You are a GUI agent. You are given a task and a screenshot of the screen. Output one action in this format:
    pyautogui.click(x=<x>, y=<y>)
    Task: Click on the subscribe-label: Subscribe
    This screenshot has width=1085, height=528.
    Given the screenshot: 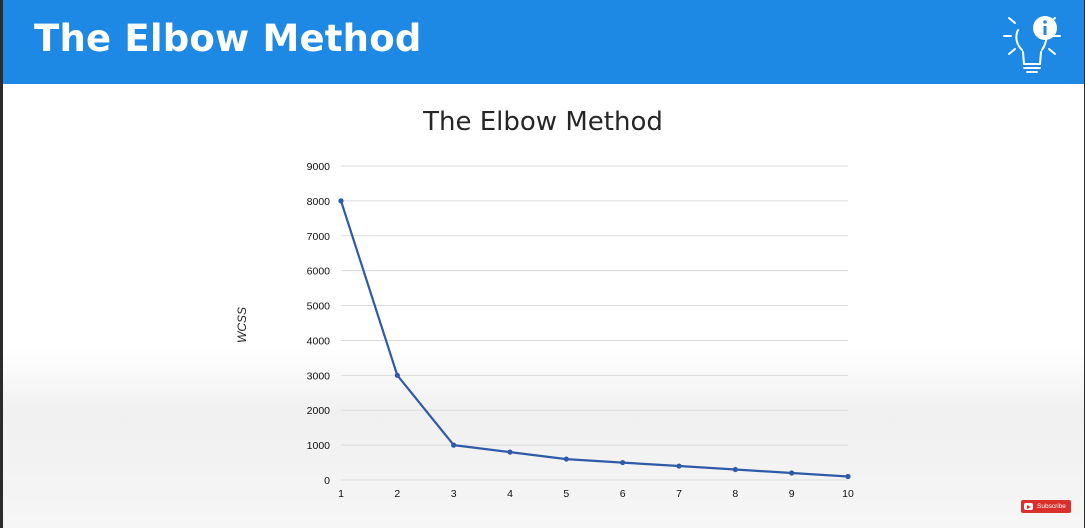 What is the action you would take?
    pyautogui.click(x=1051, y=506)
    